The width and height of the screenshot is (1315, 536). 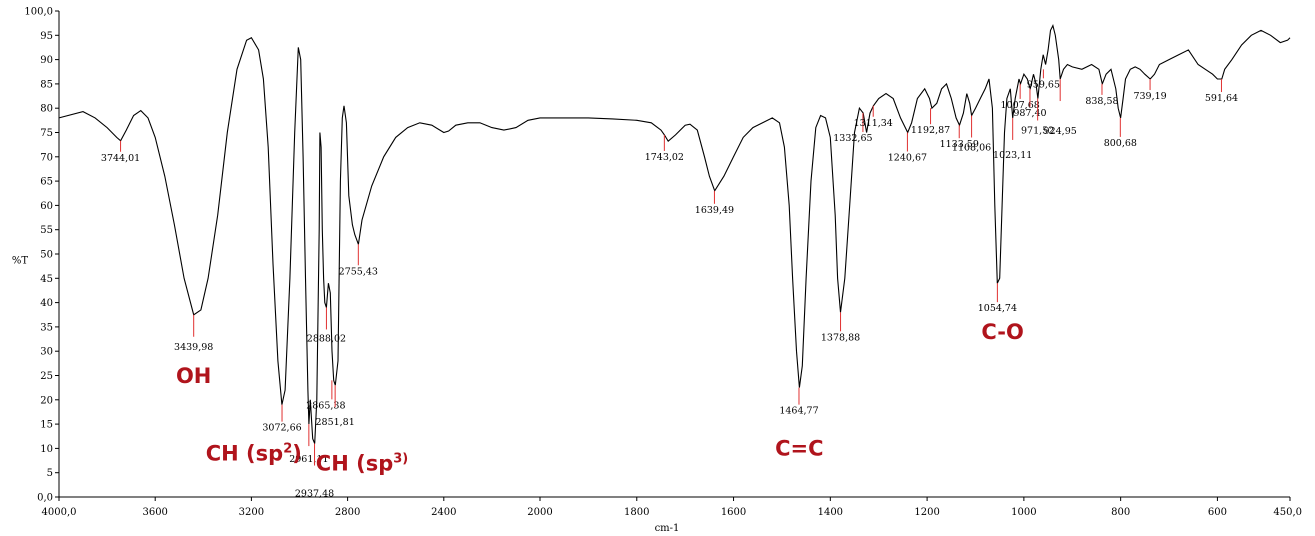 What do you see at coordinates (46, 425) in the screenshot?
I see `y-tick-label: 15` at bounding box center [46, 425].